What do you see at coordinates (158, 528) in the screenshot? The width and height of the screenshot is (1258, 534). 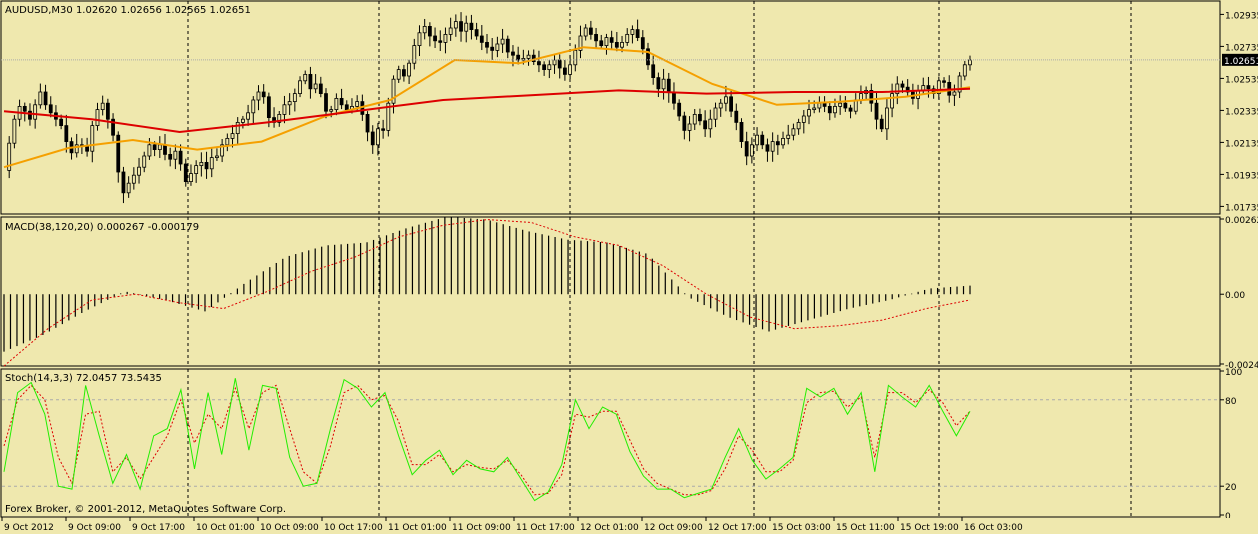 I see `time-axis-label: 9 Oct 17:00` at bounding box center [158, 528].